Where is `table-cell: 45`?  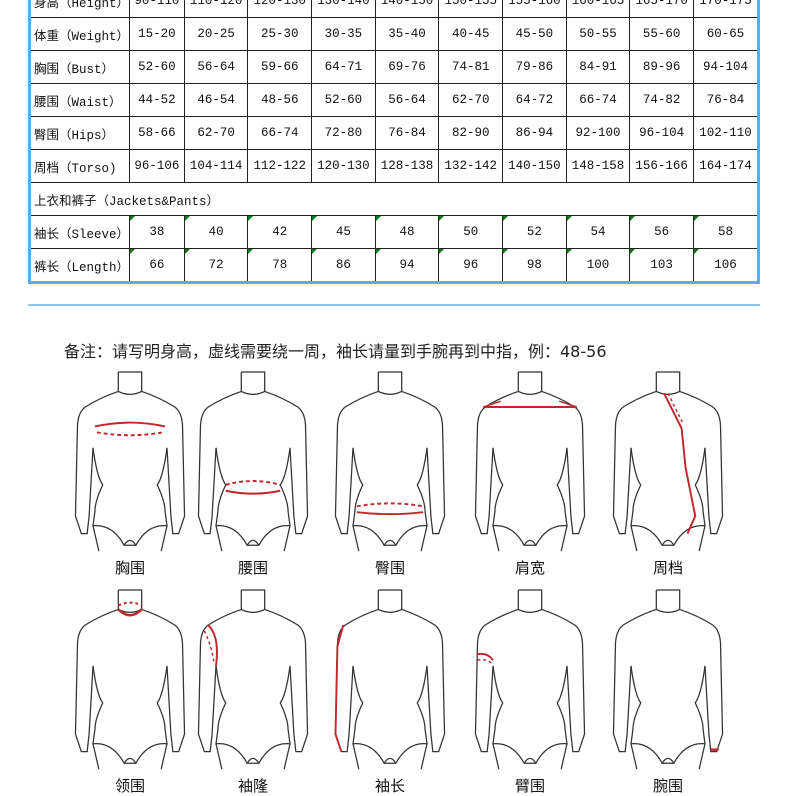
table-cell: 45 is located at coordinates (343, 232).